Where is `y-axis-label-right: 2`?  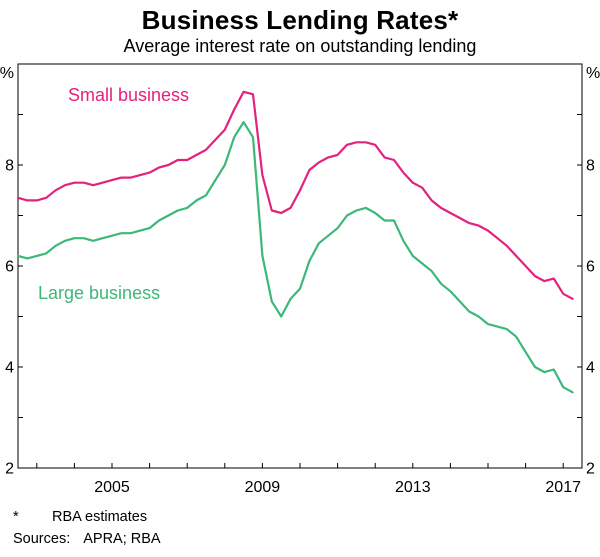 y-axis-label-right: 2 is located at coordinates (590, 469).